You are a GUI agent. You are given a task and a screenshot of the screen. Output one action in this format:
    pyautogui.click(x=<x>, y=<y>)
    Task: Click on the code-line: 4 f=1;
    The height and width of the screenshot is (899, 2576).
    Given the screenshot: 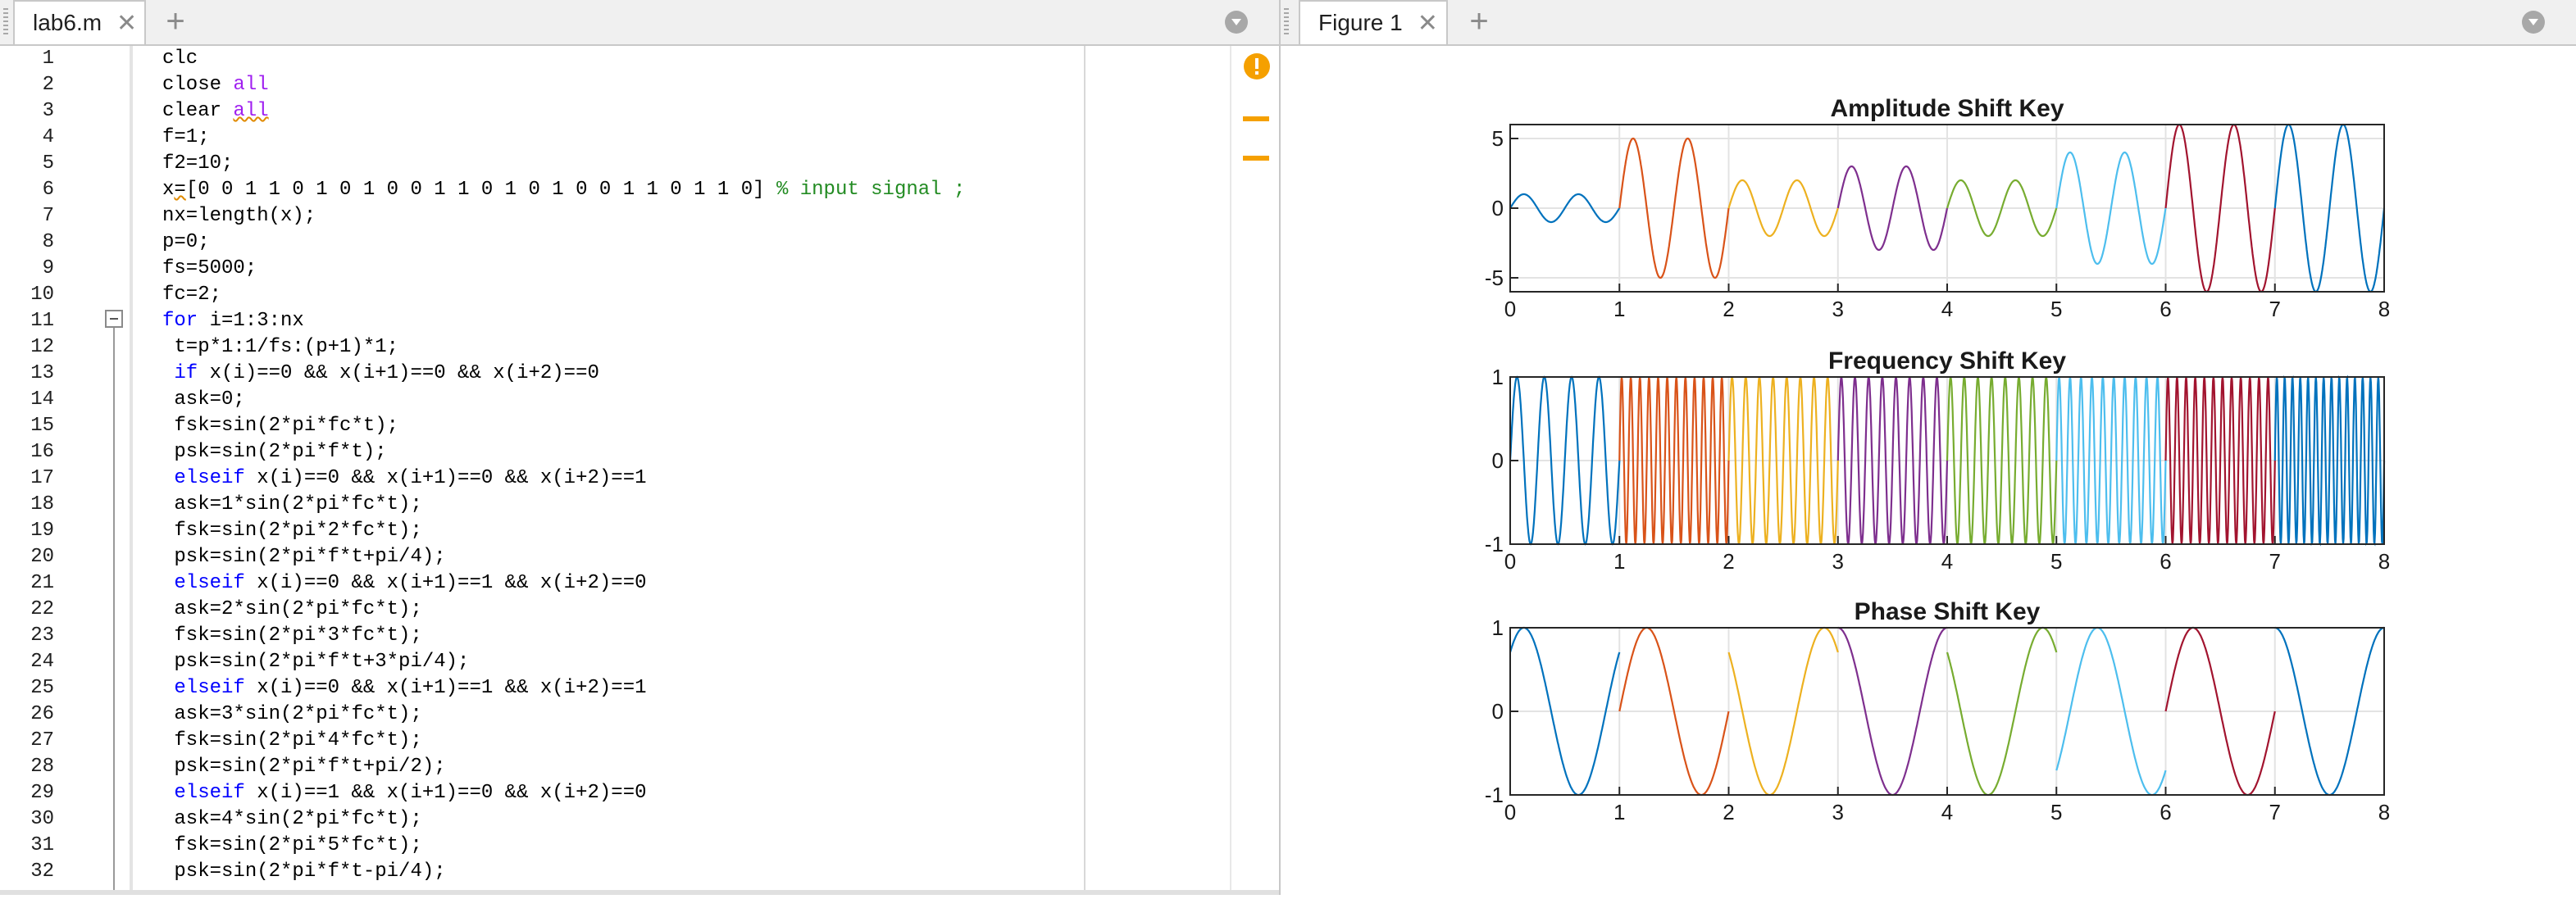 What is the action you would take?
    pyautogui.click(x=541, y=138)
    